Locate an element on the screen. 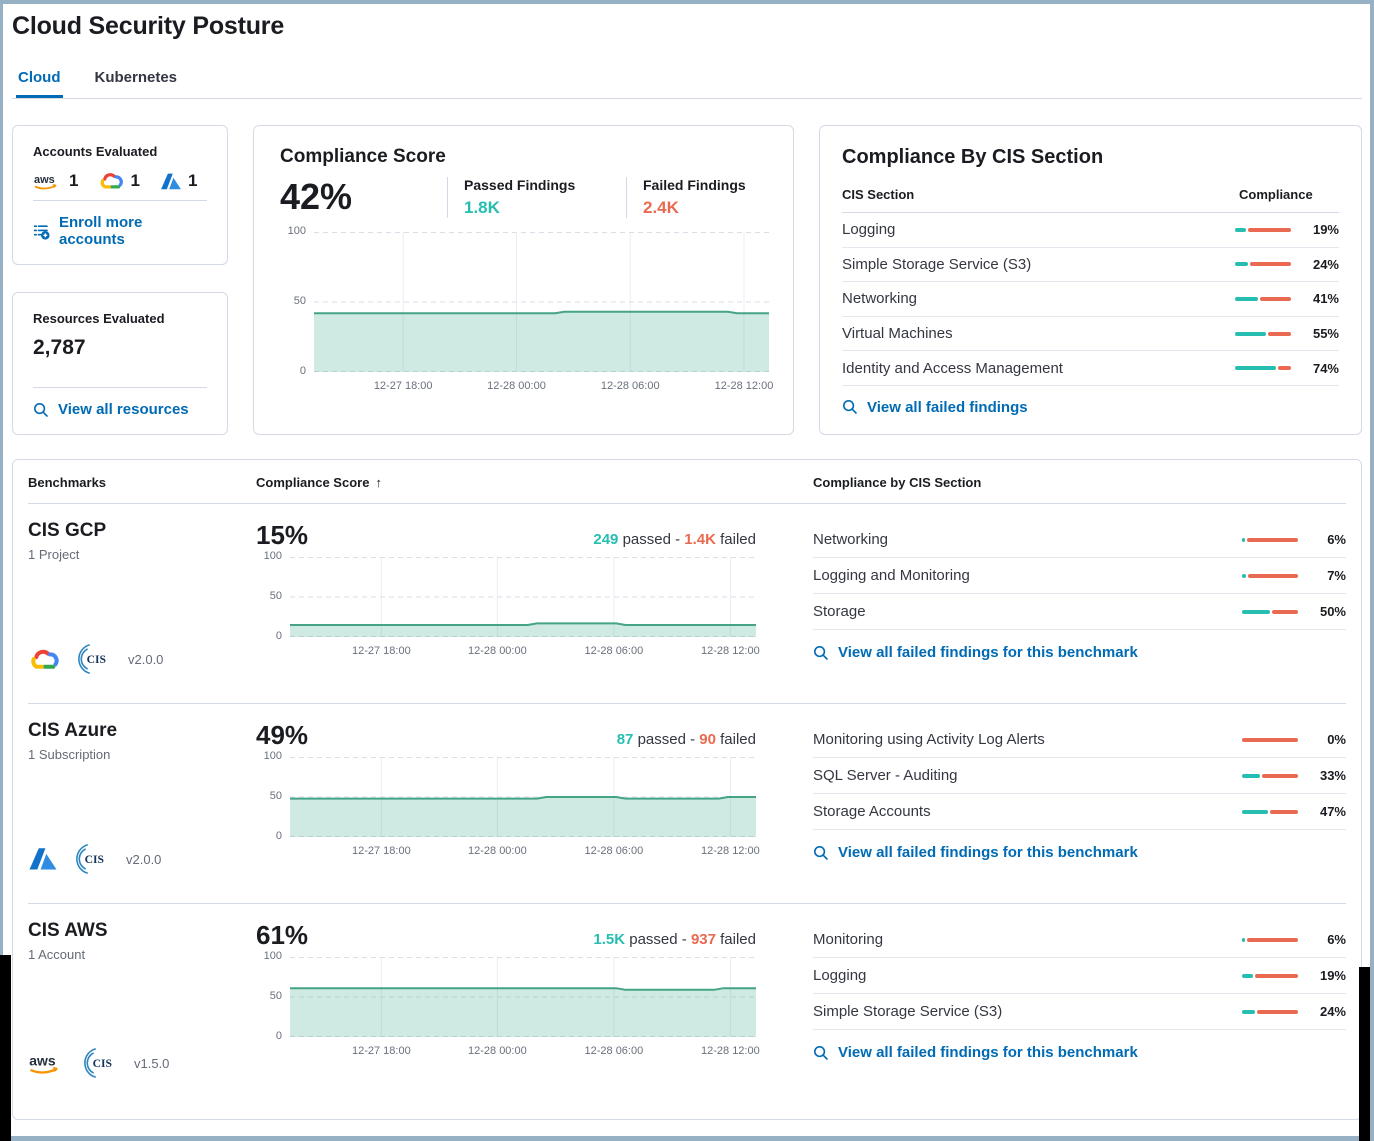  aws-count-value: 1 is located at coordinates (74, 180).